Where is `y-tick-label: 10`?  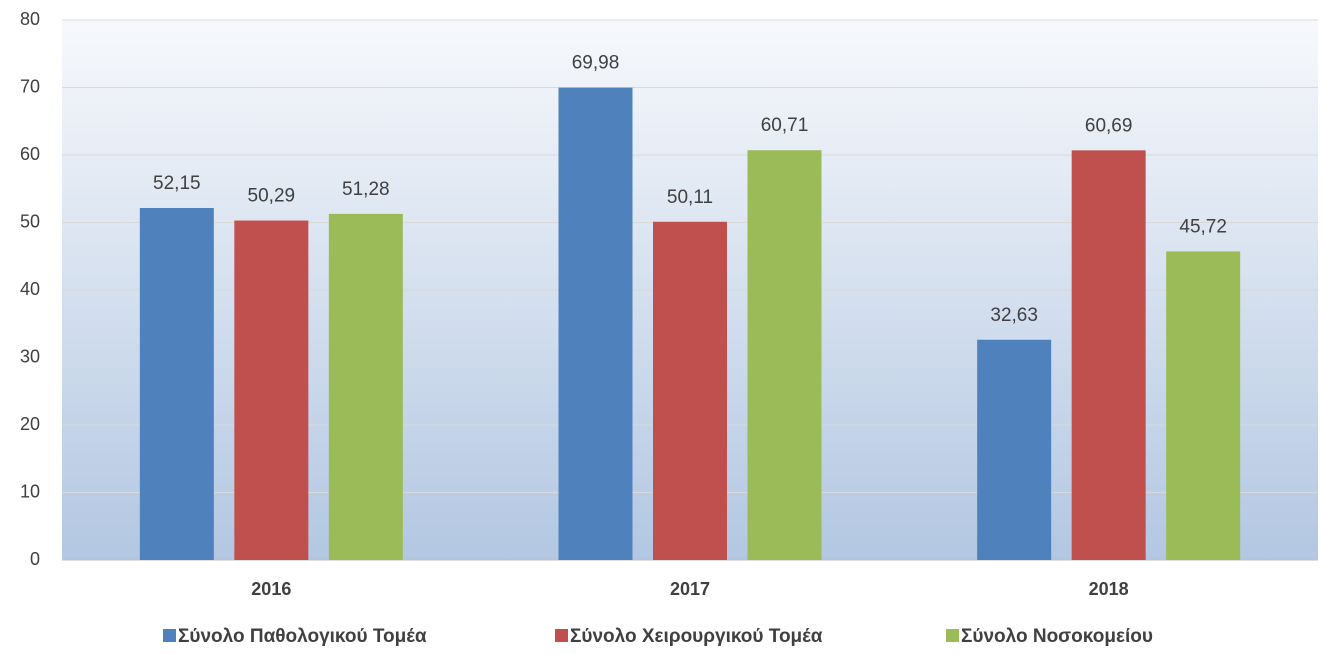 y-tick-label: 10 is located at coordinates (30, 491).